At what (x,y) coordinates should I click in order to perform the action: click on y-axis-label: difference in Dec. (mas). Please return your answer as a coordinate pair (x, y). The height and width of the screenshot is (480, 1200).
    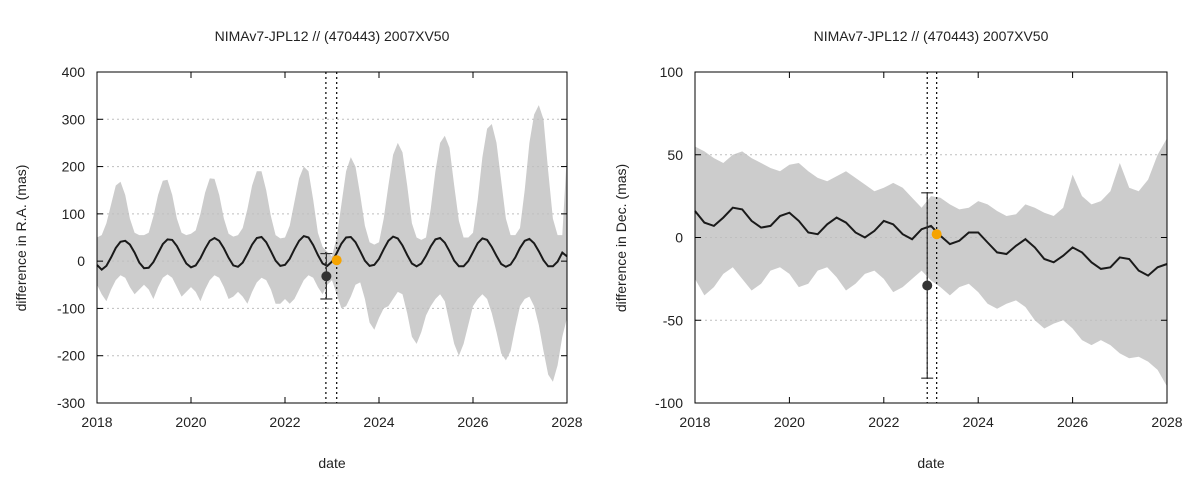
    Looking at the image, I should click on (621, 238).